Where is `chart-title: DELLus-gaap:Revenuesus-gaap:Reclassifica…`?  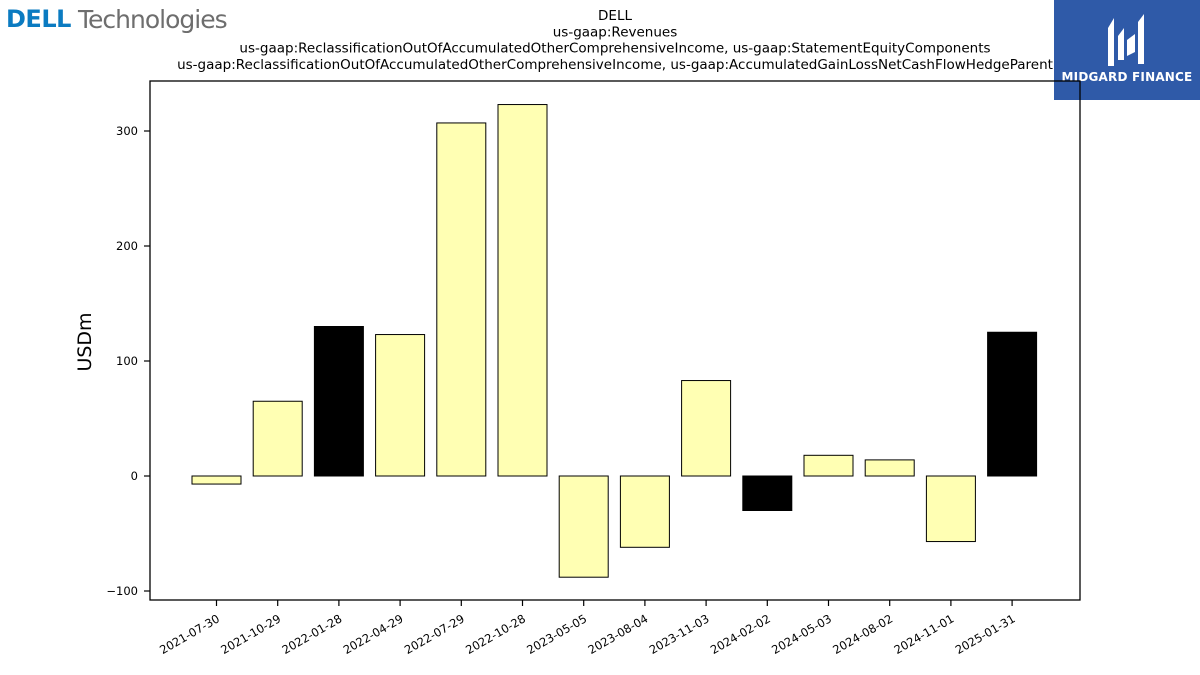
chart-title: DELLus-gaap:Revenuesus-gaap:Reclassifica… is located at coordinates (615, 40).